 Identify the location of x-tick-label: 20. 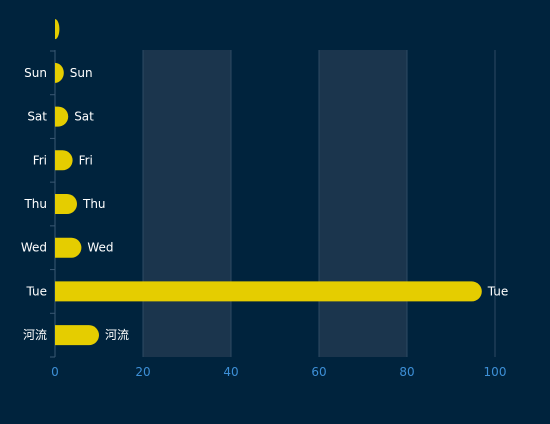
(142, 372).